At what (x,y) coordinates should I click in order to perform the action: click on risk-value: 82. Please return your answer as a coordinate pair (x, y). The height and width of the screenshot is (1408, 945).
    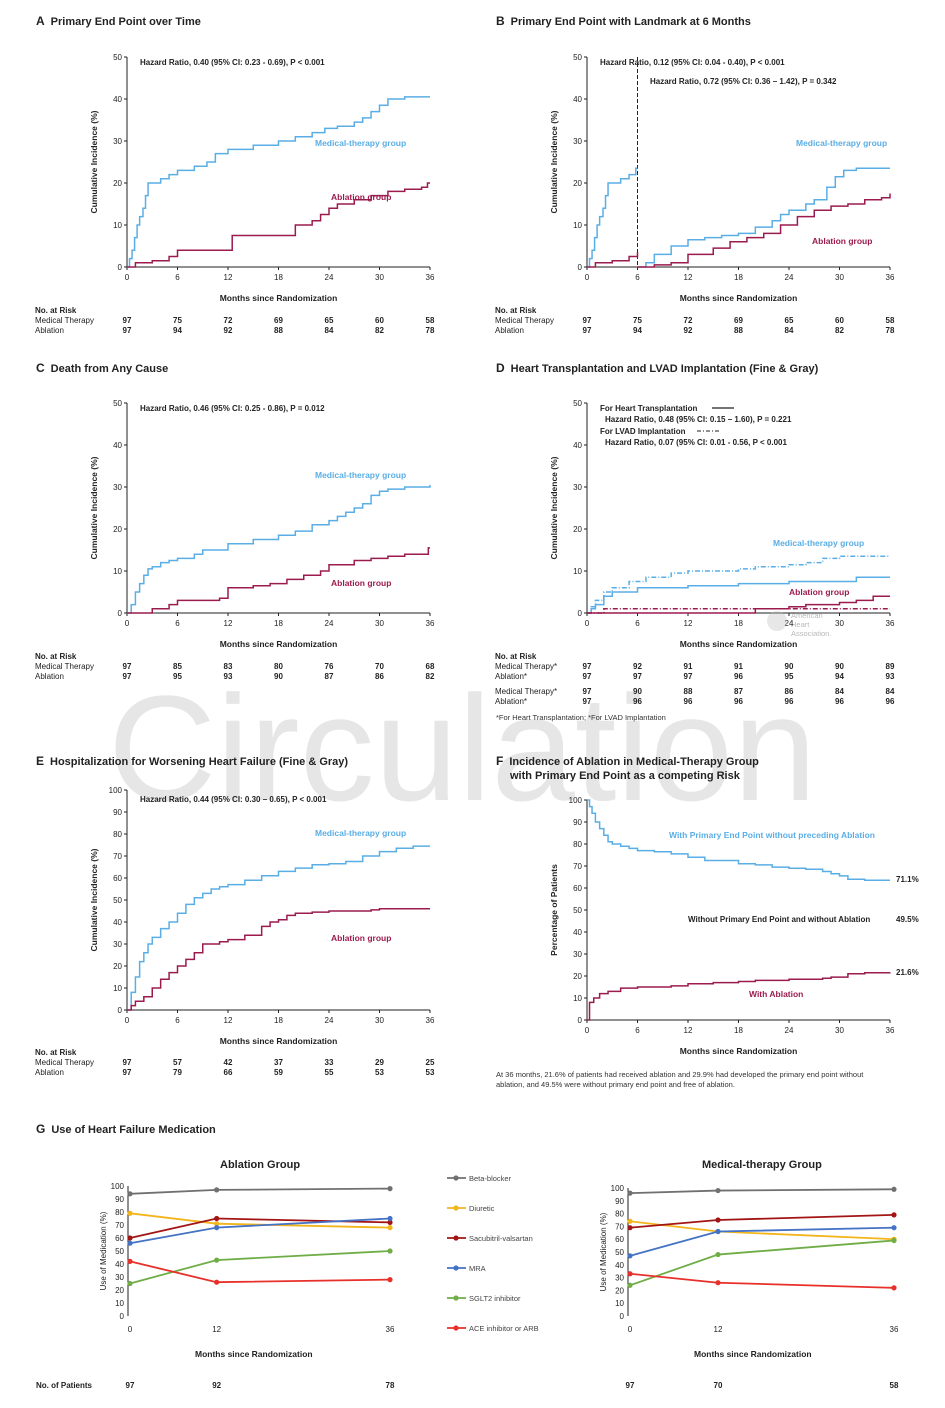
    Looking at the image, I should click on (379, 330).